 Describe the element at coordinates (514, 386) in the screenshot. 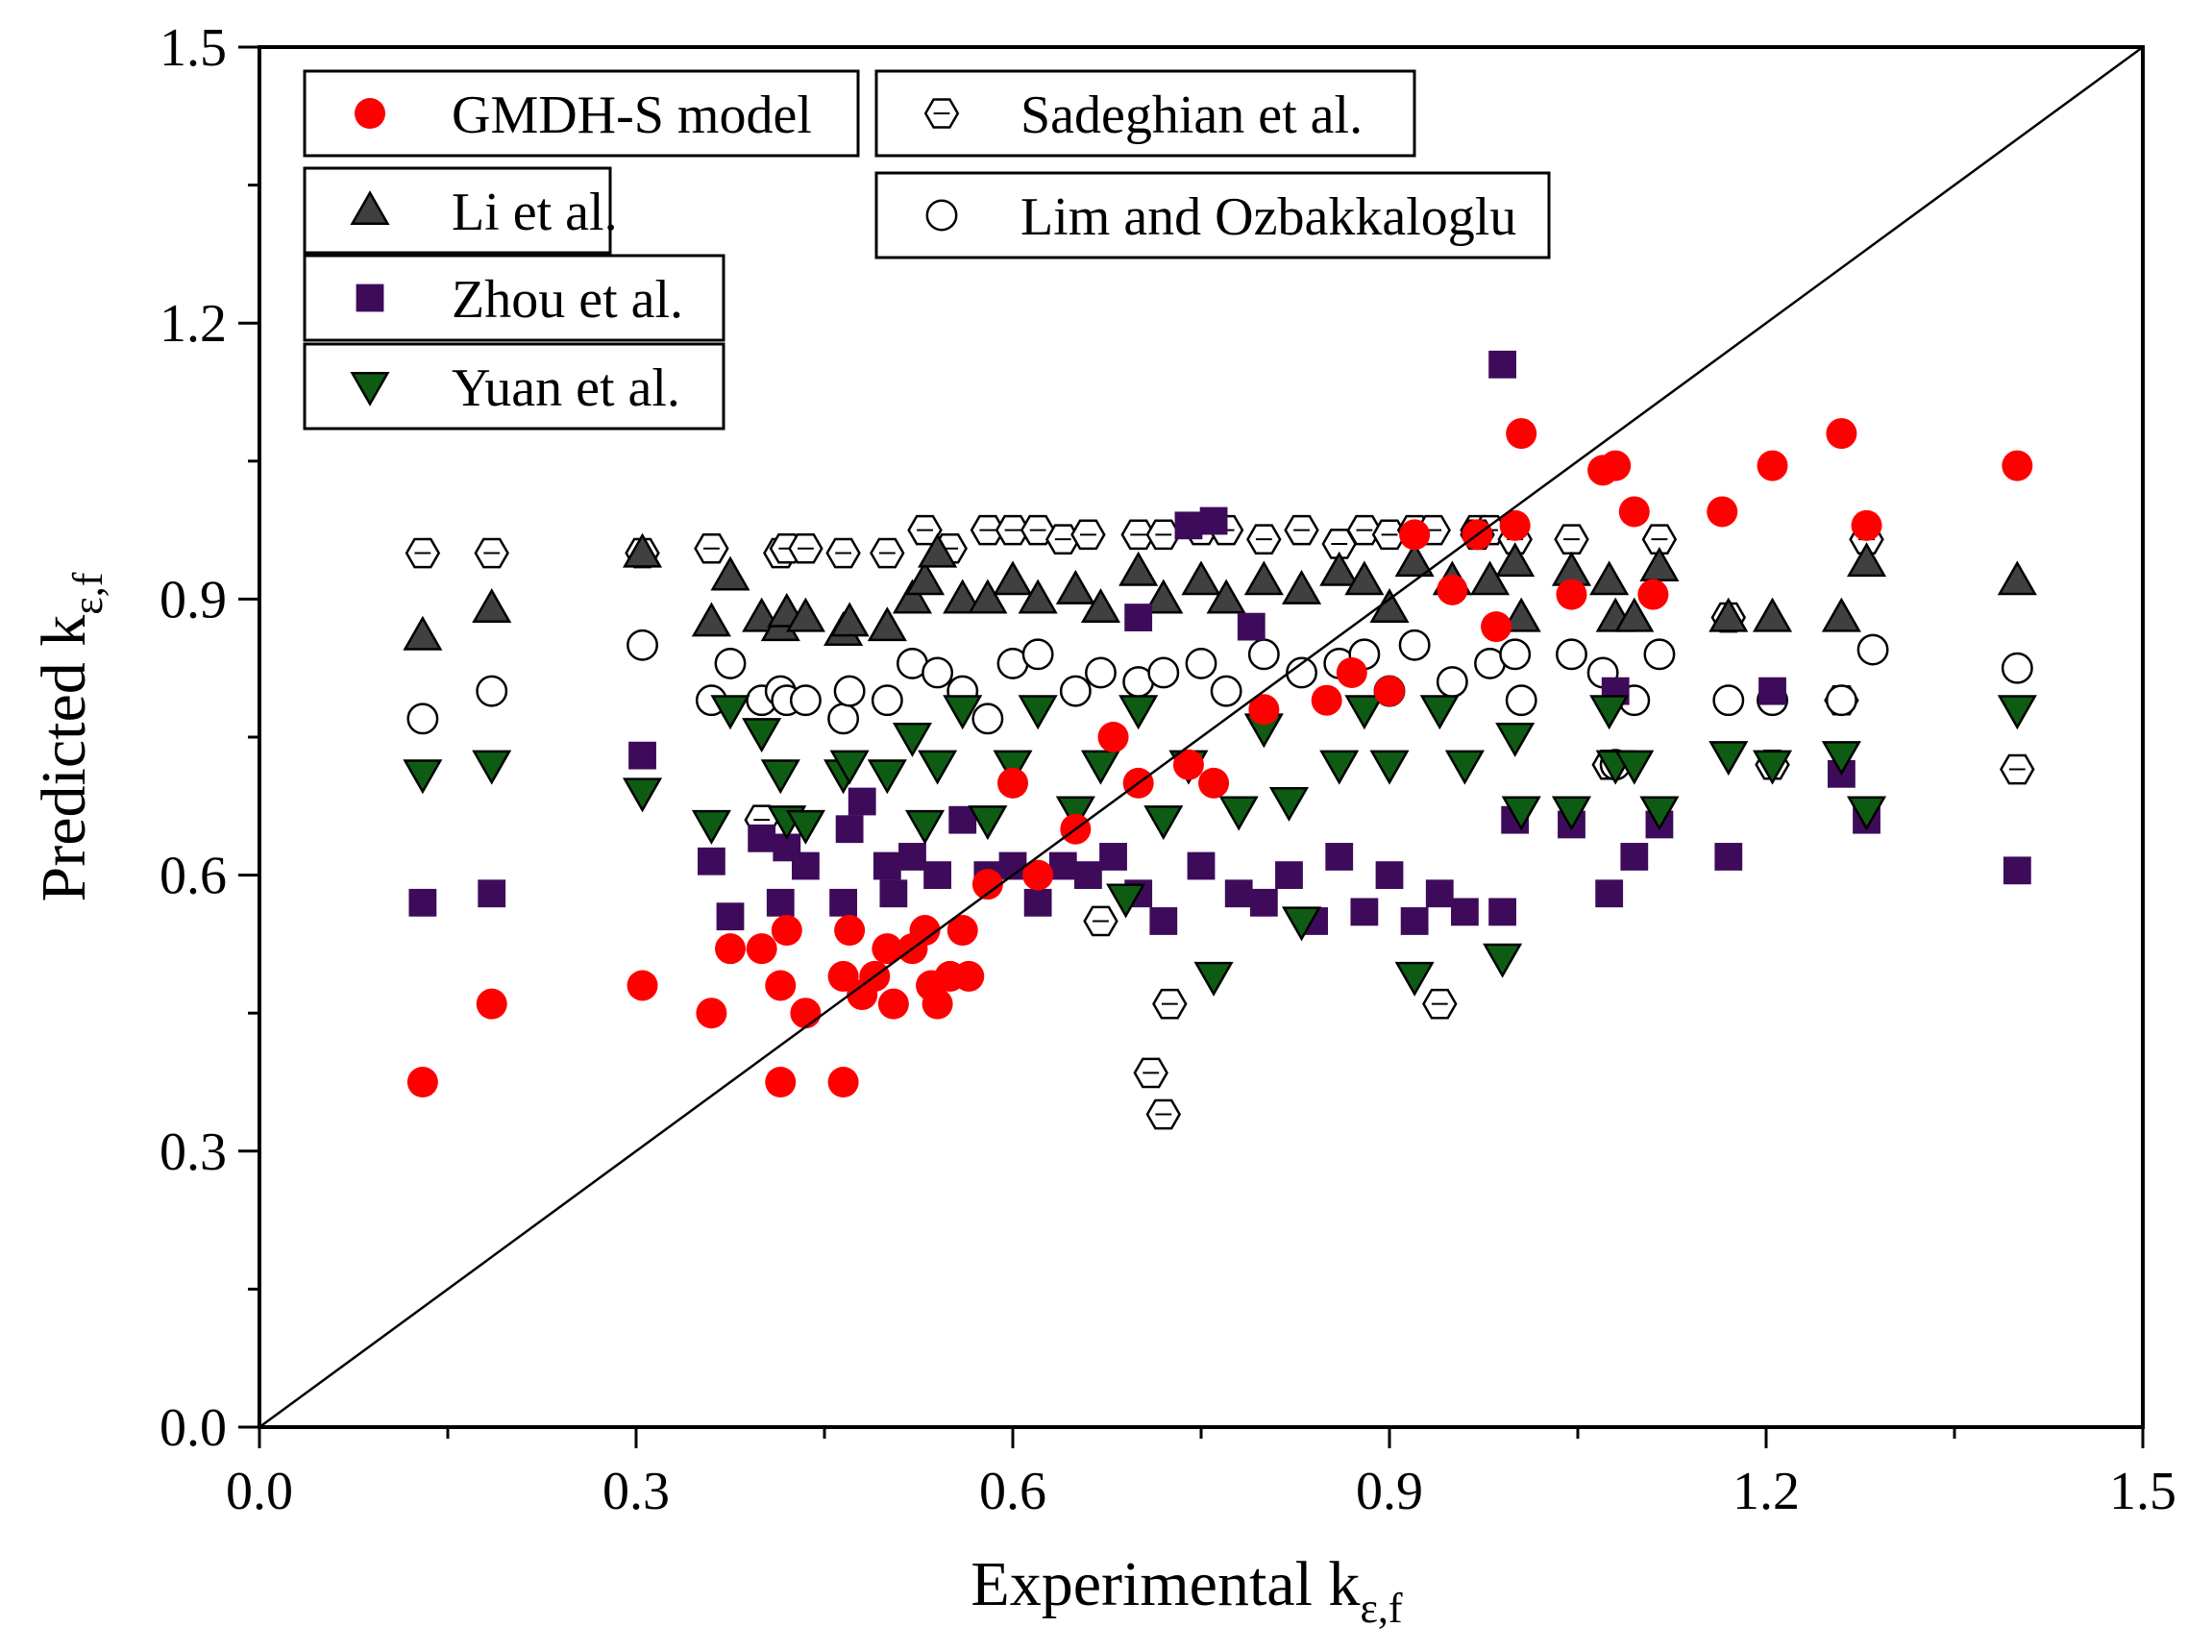

I see `legend-item-yuan: Yuan et al.` at that location.